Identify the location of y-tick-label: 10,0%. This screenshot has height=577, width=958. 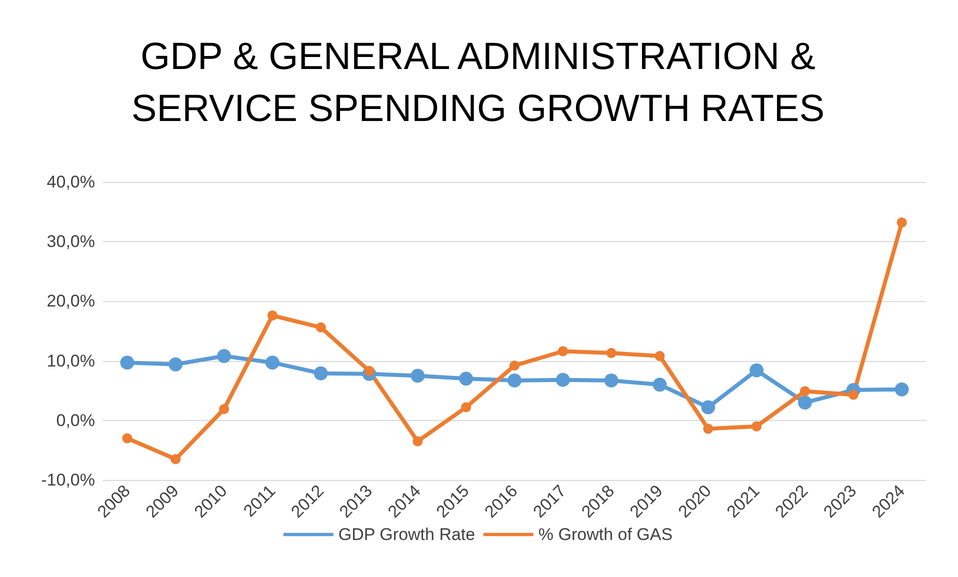
(70, 360).